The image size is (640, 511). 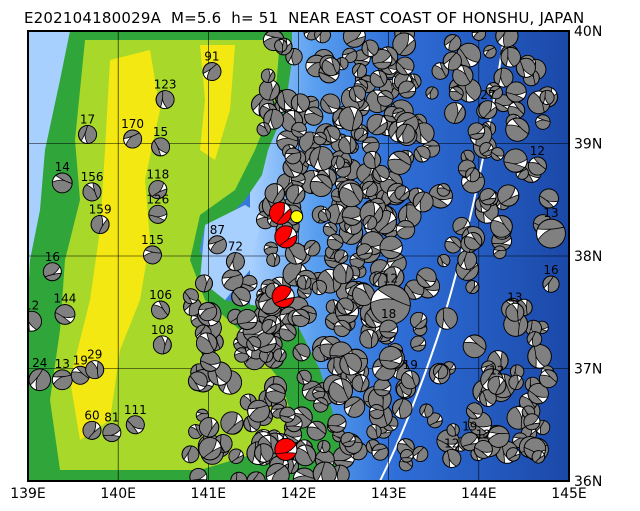 What do you see at coordinates (283, 296) in the screenshot?
I see `target-beachball-icon` at bounding box center [283, 296].